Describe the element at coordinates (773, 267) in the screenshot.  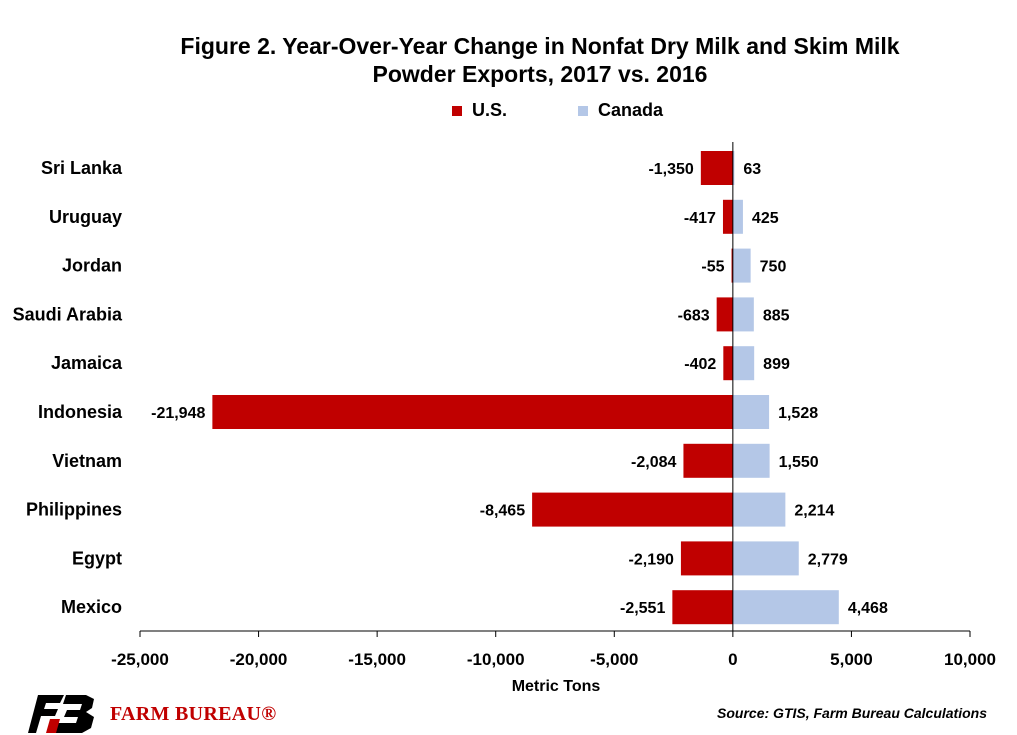
I see `data-label-canada-jordan: 750` at that location.